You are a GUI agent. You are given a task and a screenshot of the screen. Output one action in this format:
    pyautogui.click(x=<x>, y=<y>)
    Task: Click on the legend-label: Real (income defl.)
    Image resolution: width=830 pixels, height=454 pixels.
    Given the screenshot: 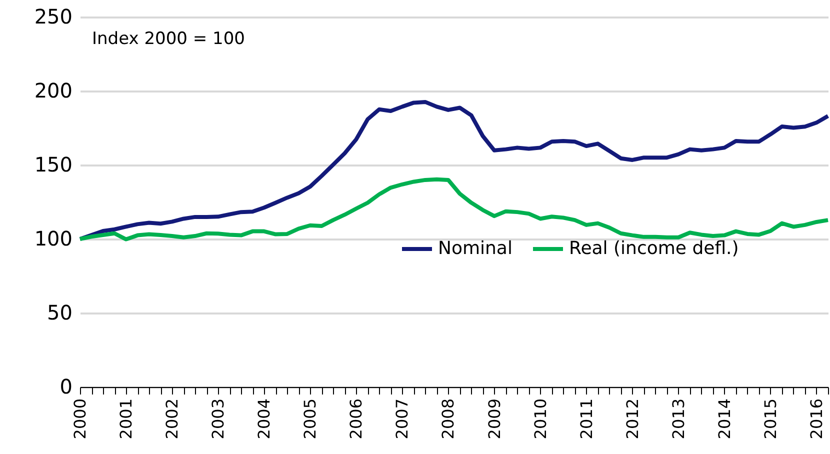 What is the action you would take?
    pyautogui.click(x=654, y=248)
    